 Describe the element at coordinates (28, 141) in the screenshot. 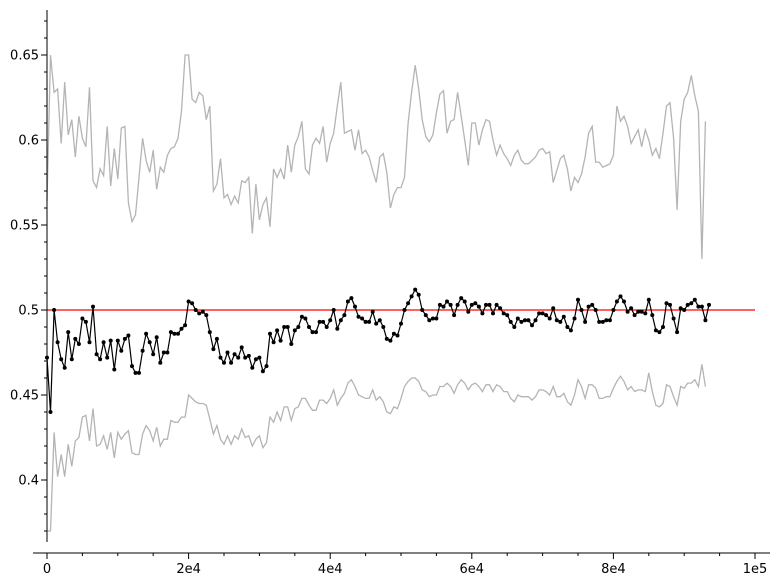

I see `y-tick-label-4: 0.6` at that location.